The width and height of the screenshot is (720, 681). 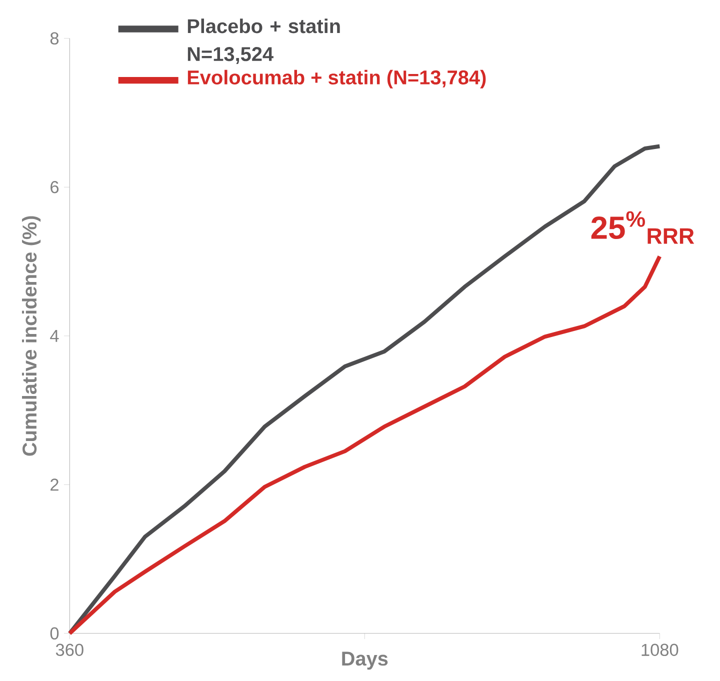 What do you see at coordinates (365, 661) in the screenshot?
I see `x-axis-title: Days` at bounding box center [365, 661].